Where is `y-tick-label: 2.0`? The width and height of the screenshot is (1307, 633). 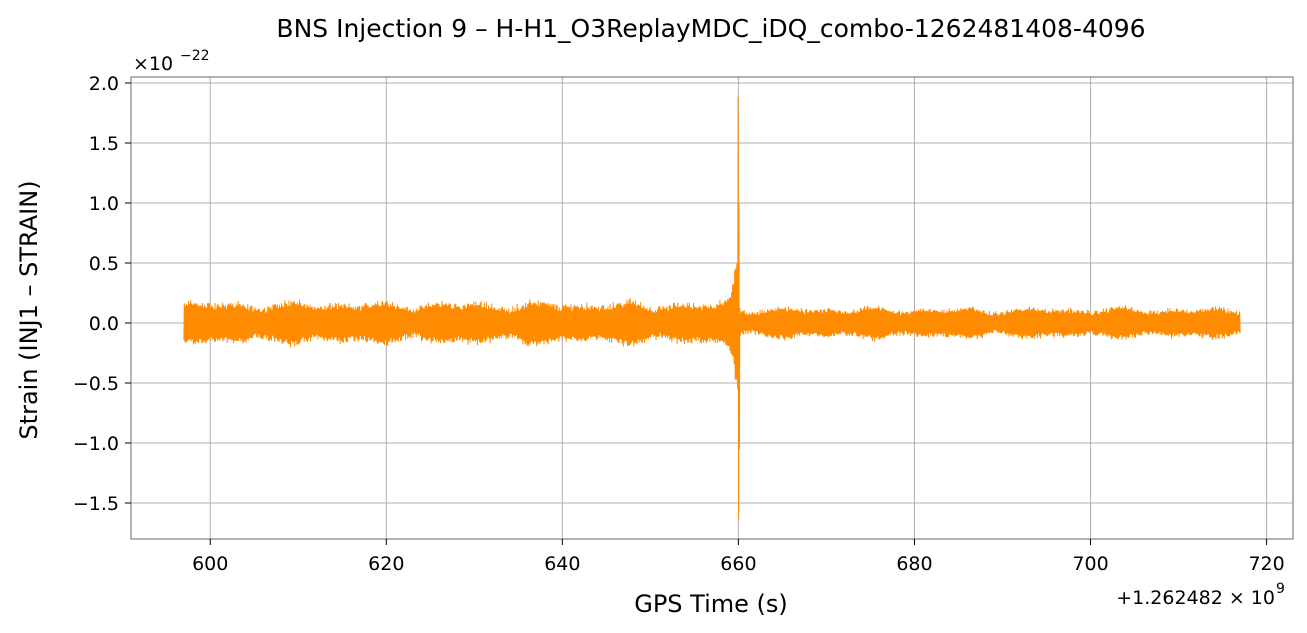
y-tick-label: 2.0 is located at coordinates (104, 84).